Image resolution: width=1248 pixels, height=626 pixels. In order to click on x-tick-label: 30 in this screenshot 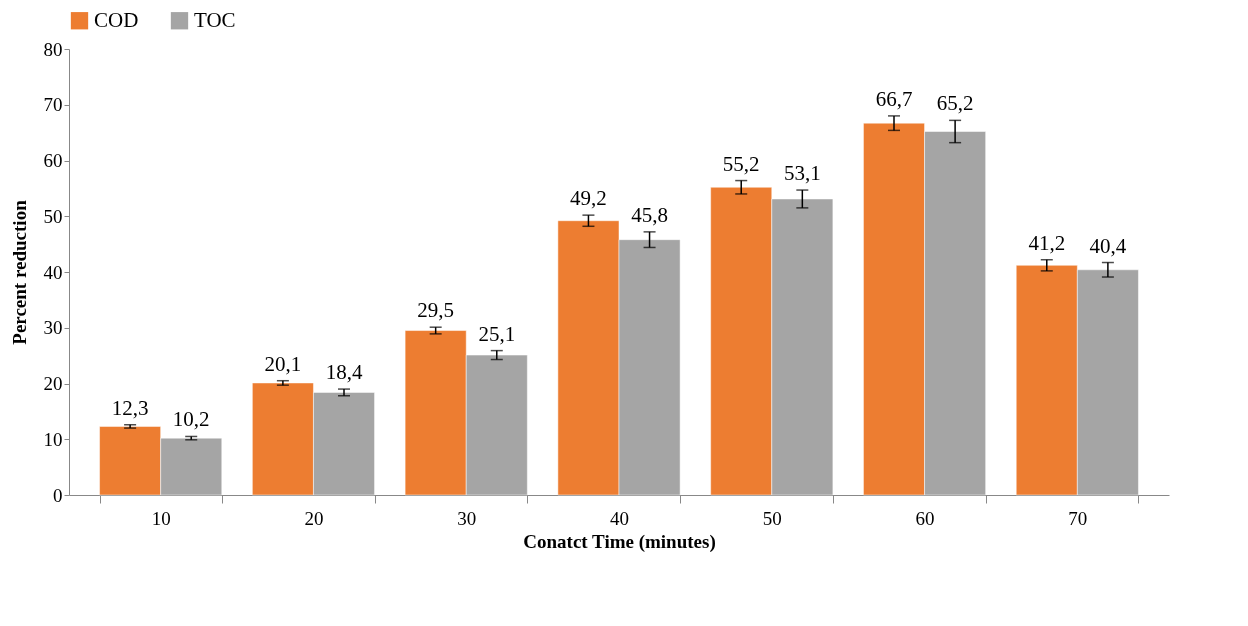, I will do `click(467, 518)`.